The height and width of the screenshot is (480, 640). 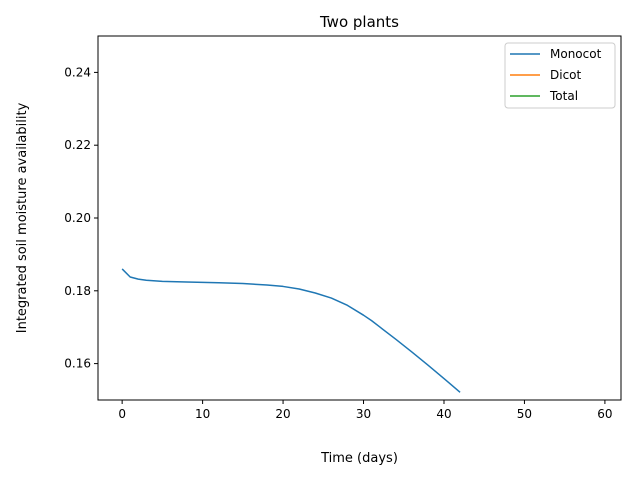 I want to click on y-tick-label: 0.20, so click(x=77, y=218).